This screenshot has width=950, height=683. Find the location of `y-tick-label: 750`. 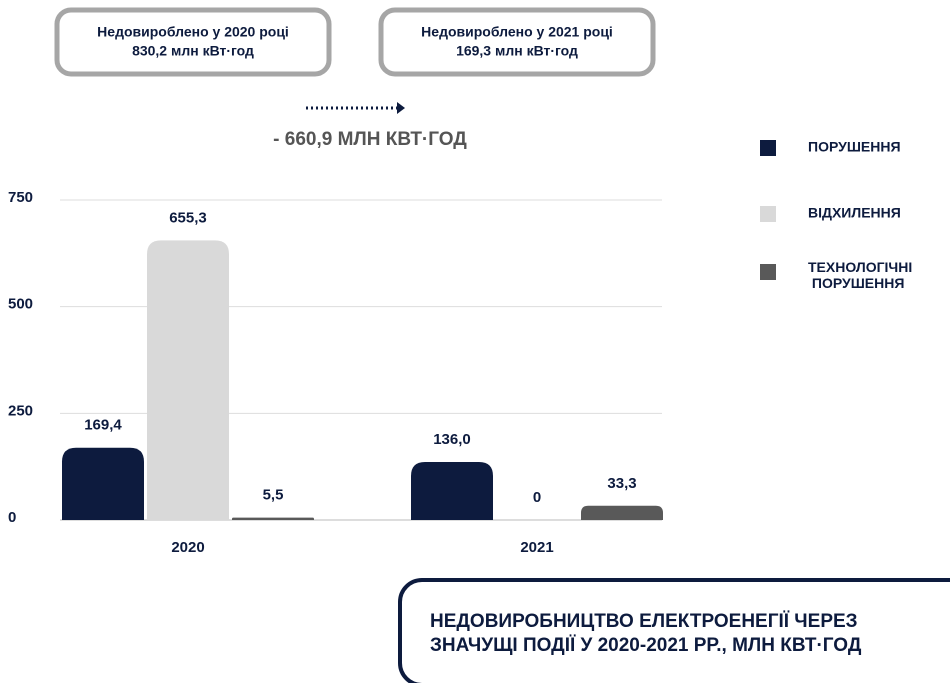

y-tick-label: 750 is located at coordinates (20, 197).